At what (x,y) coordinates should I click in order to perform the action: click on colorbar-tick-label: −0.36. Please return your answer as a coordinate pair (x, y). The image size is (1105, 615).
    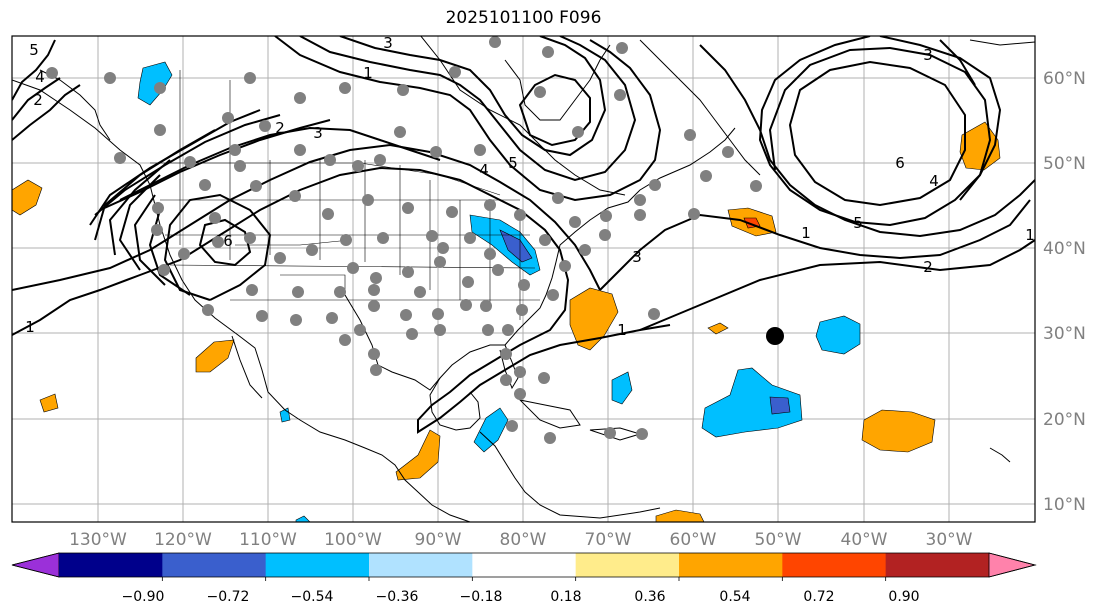
    Looking at the image, I should click on (397, 597).